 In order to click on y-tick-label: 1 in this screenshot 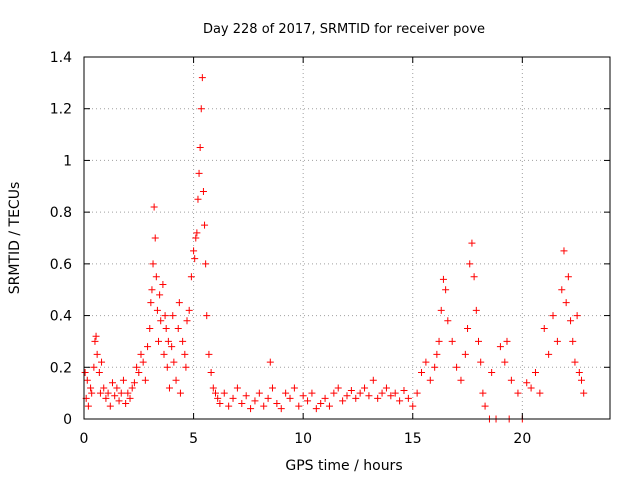, I will do `click(67, 161)`.